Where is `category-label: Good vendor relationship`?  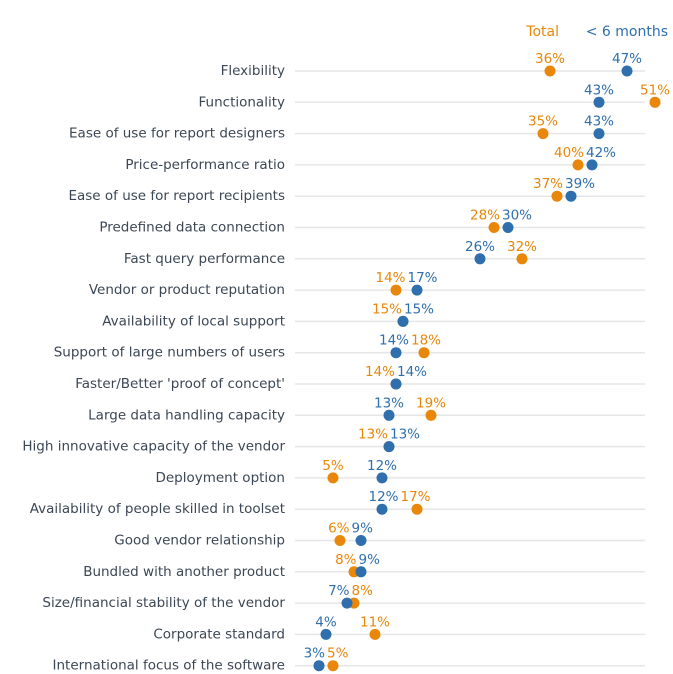 category-label: Good vendor relationship is located at coordinates (199, 541).